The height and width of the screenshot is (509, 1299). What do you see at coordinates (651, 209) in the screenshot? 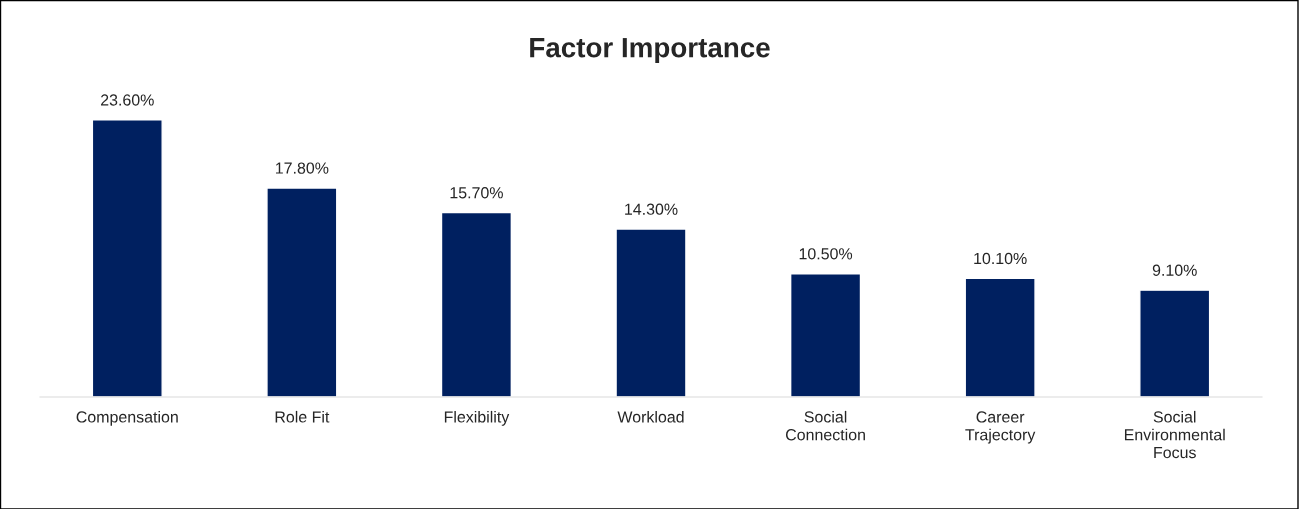
I see `data-label: 14.30%` at bounding box center [651, 209].